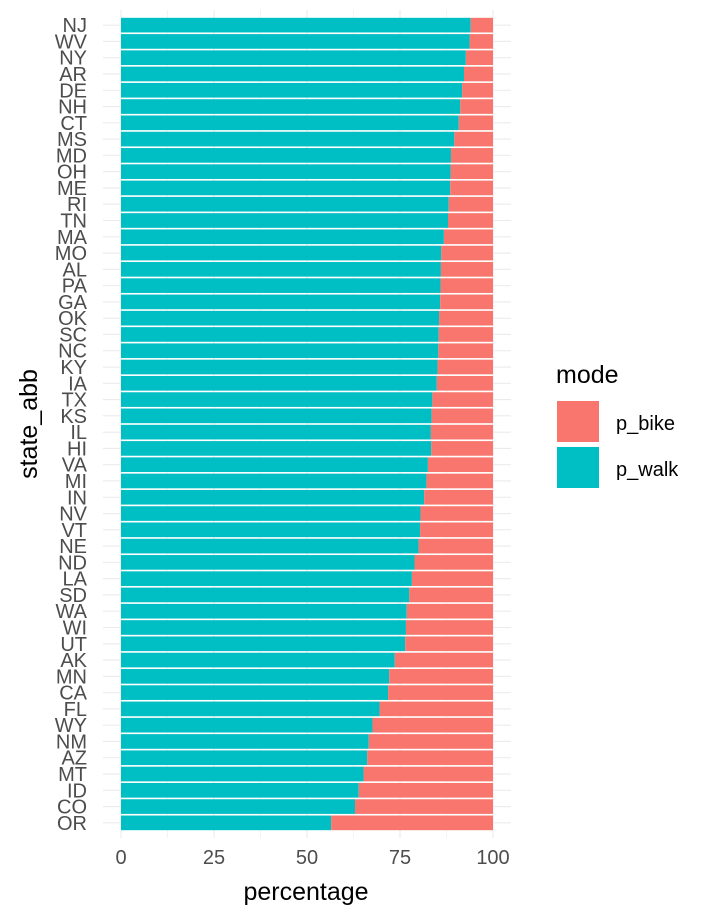  What do you see at coordinates (276, 416) in the screenshot?
I see `bar-p-walk-ks` at bounding box center [276, 416].